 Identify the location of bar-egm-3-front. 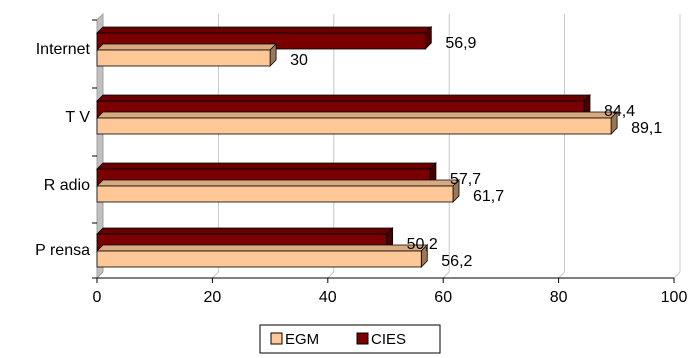
(259, 259).